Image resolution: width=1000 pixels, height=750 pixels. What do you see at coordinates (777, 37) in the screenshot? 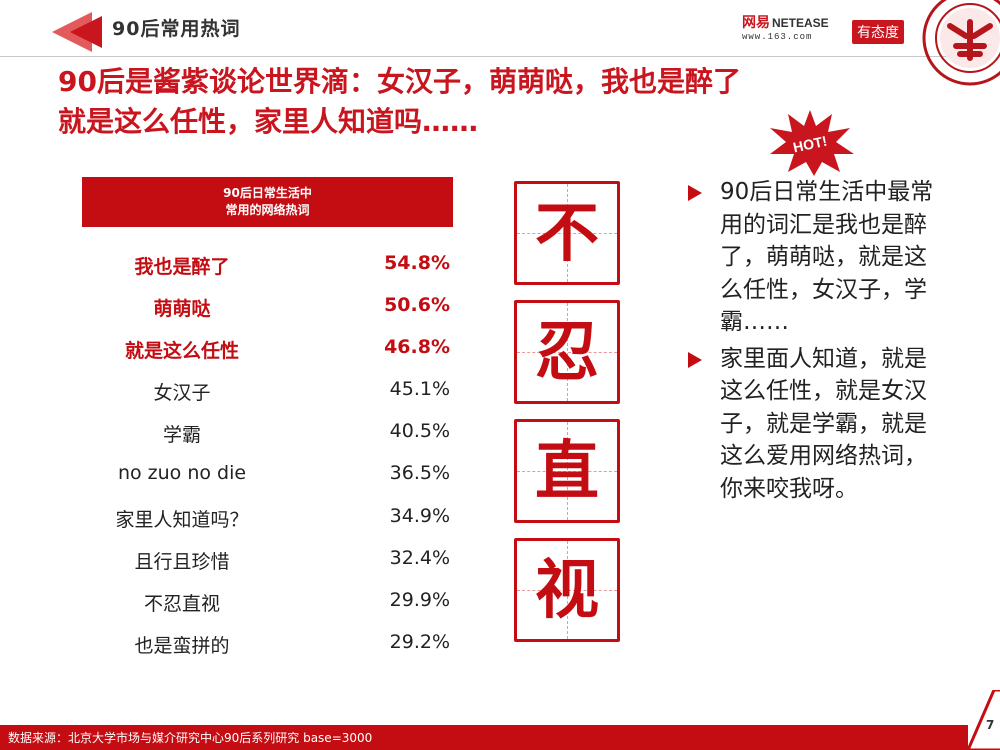
I see `netease-url: www.163.com` at bounding box center [777, 37].